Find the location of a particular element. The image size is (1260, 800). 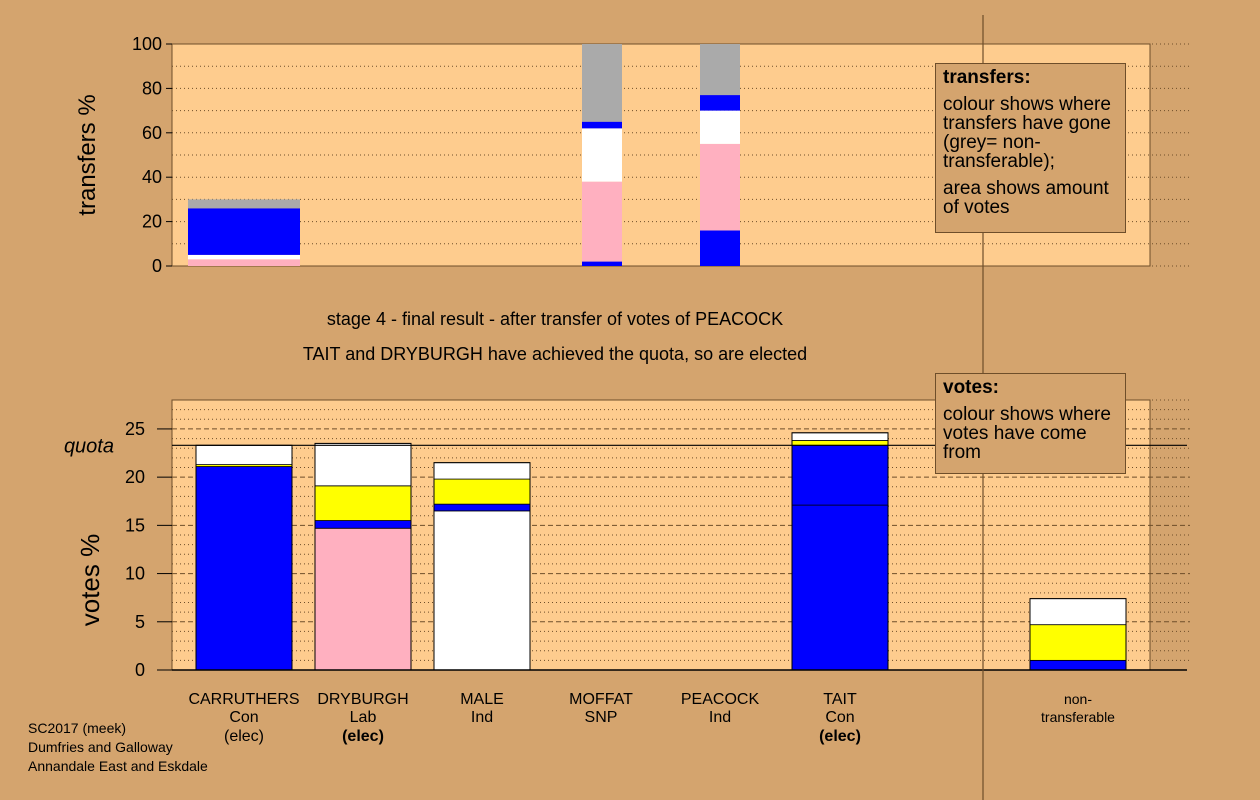

candidate-name-label: DRYBURGH is located at coordinates (362, 699).